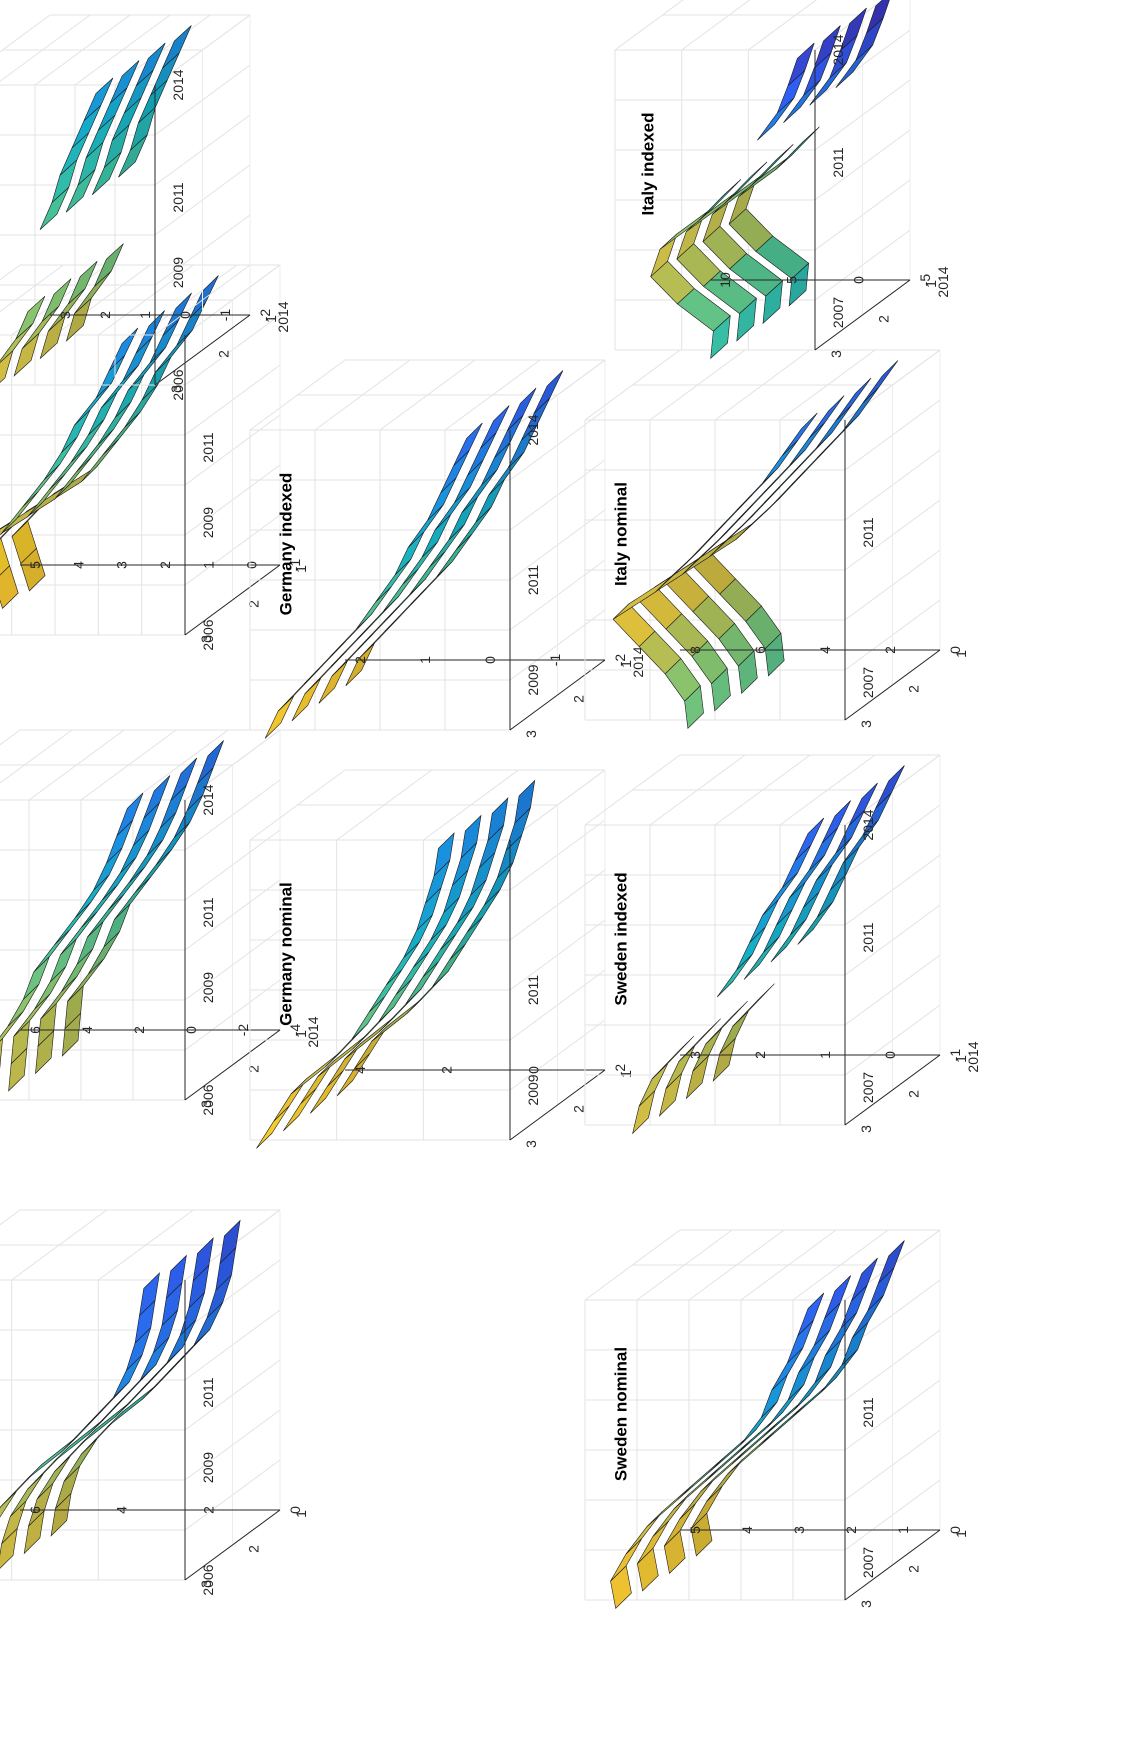 Image resolution: width=1124 pixels, height=1740 pixels. I want to click on surface-italy-indexed, so click(770, 180).